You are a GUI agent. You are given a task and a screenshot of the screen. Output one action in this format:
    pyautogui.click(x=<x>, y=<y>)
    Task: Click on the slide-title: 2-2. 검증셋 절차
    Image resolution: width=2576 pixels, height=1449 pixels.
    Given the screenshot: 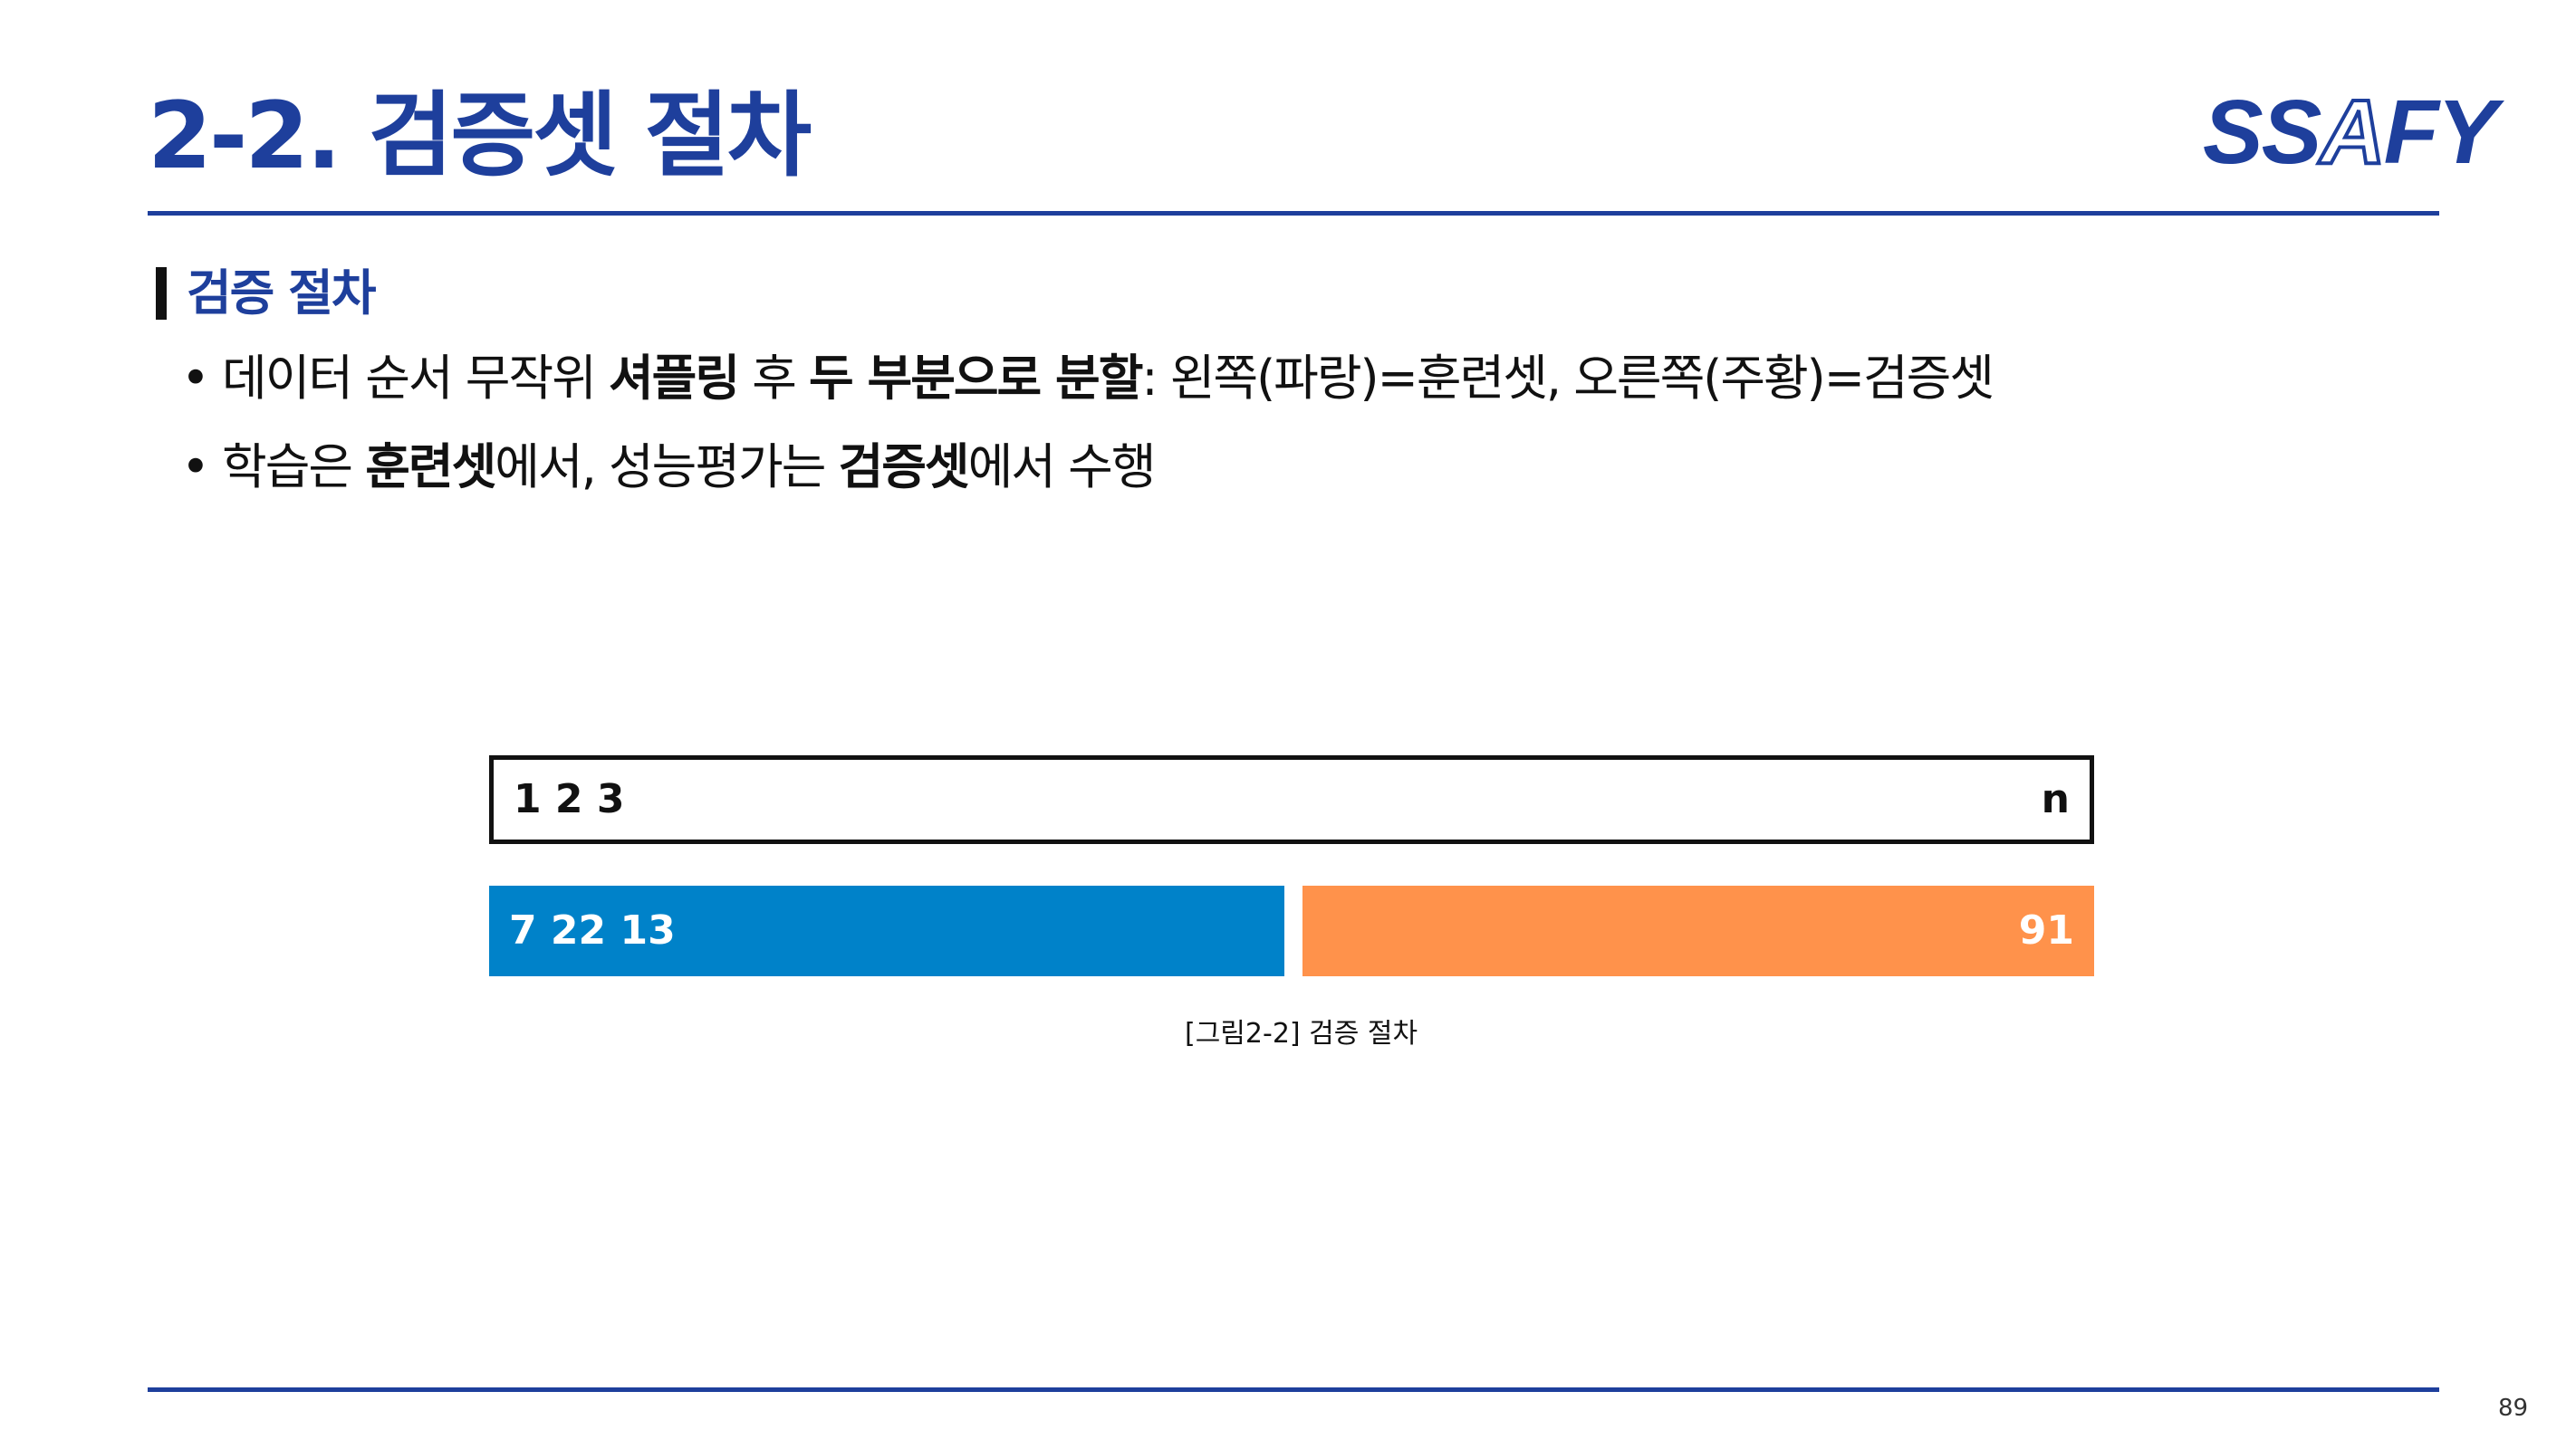 What is the action you would take?
    pyautogui.click(x=480, y=136)
    